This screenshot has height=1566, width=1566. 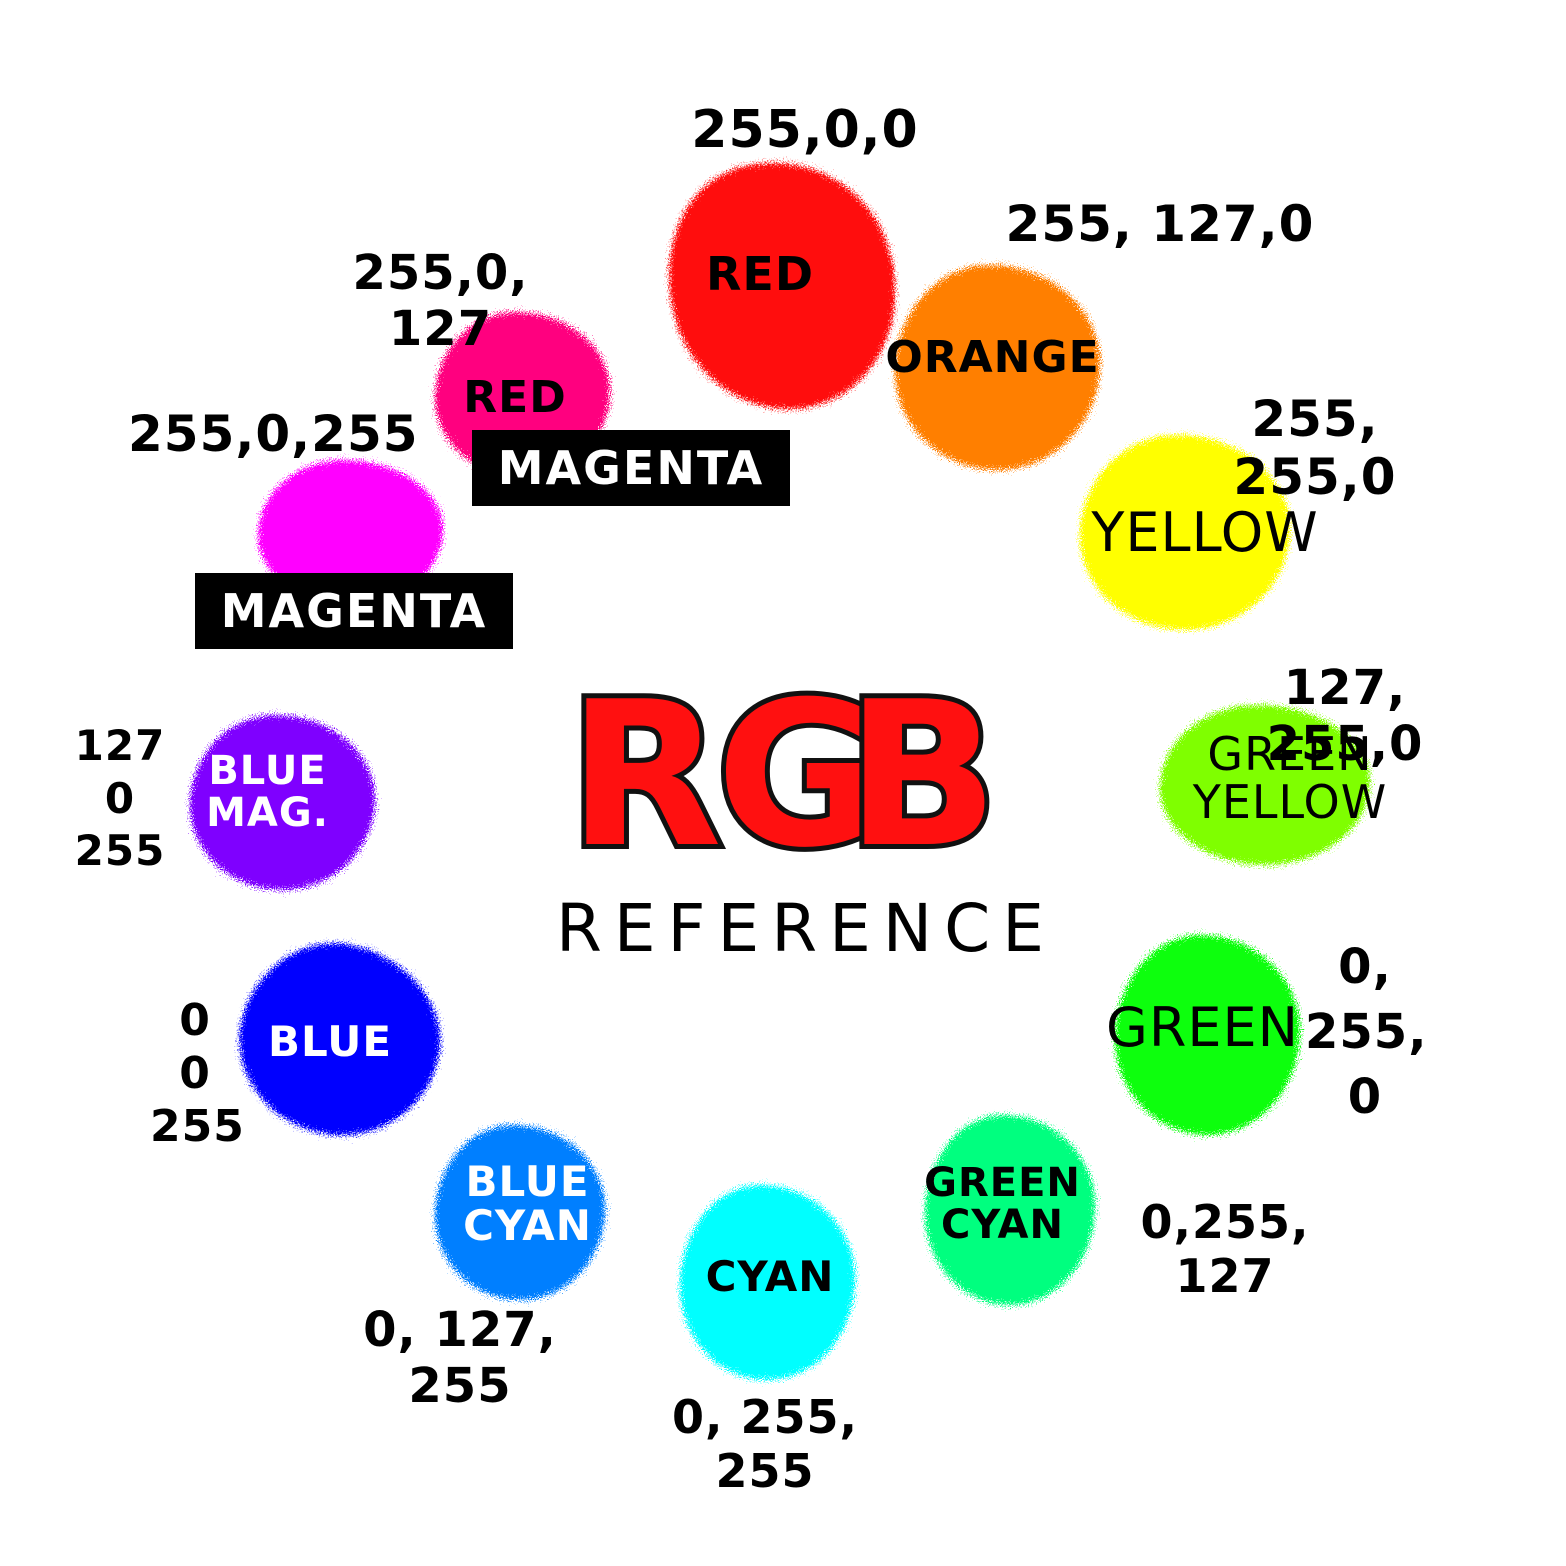 What do you see at coordinates (515, 397) in the screenshot?
I see `swatch-red-magenta-label: RED` at bounding box center [515, 397].